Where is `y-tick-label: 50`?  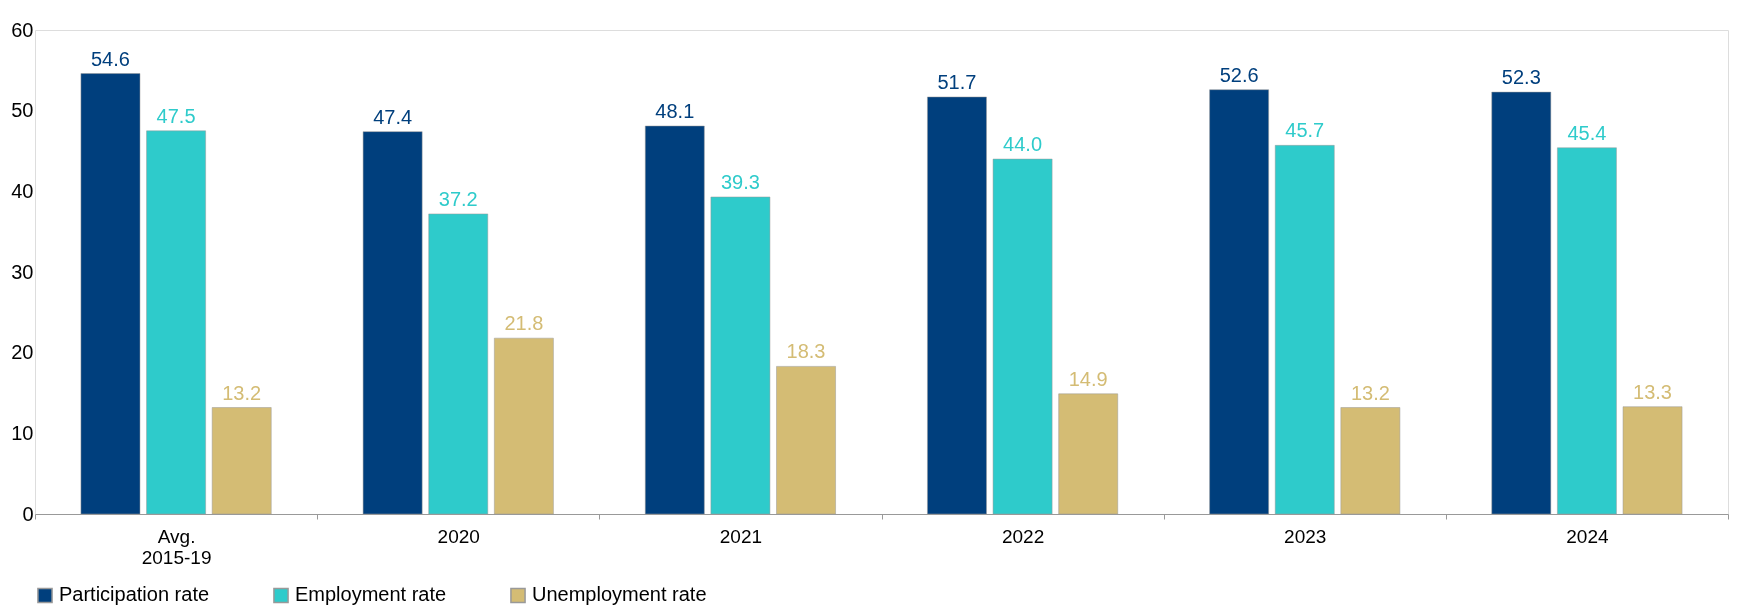
y-tick-label: 50 is located at coordinates (22, 110).